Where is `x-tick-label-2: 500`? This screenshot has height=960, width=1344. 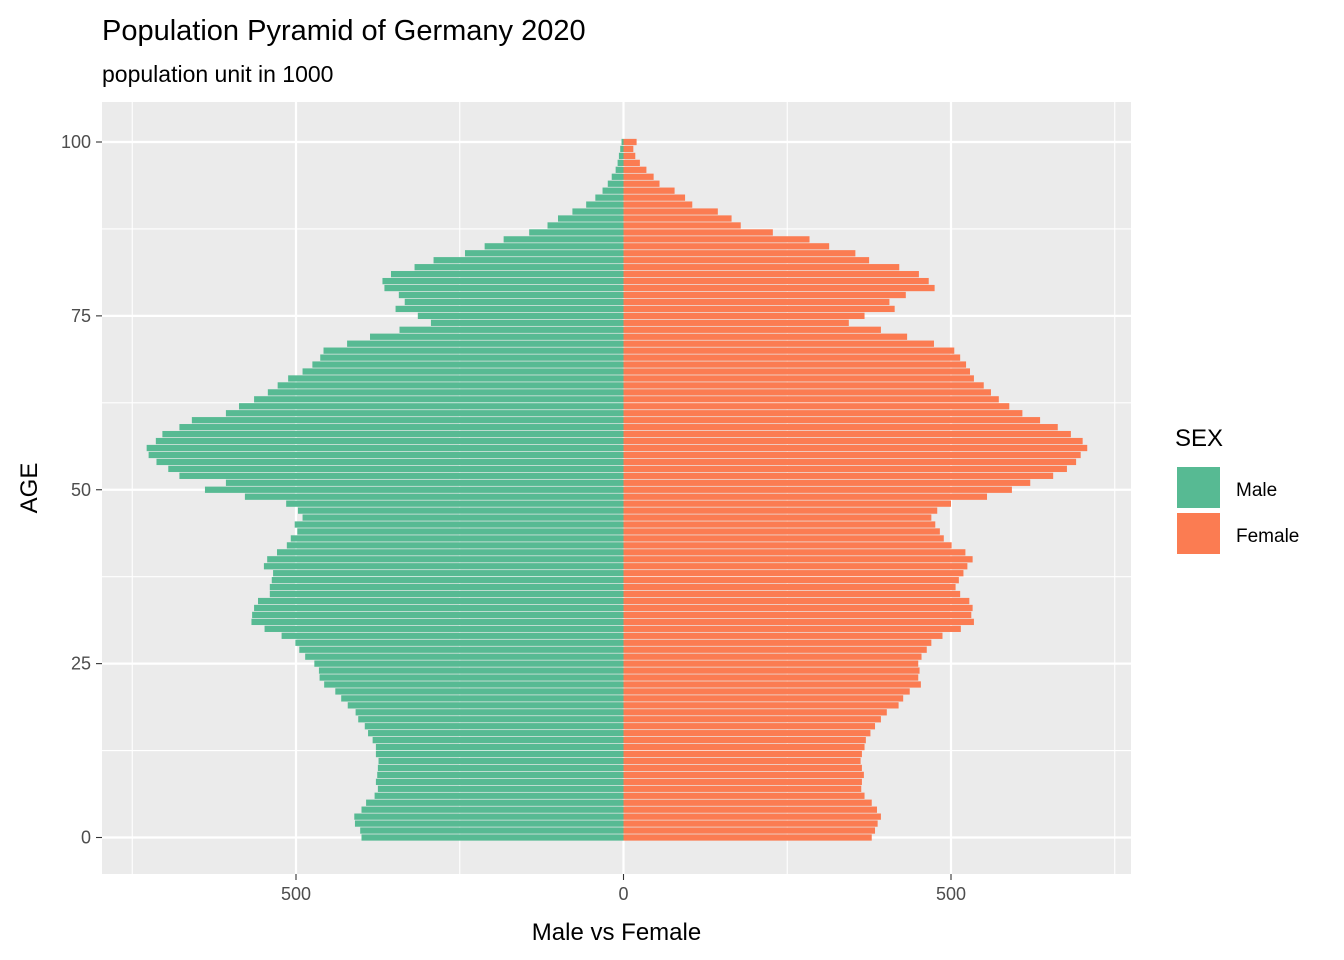
x-tick-label-2: 500 is located at coordinates (951, 894).